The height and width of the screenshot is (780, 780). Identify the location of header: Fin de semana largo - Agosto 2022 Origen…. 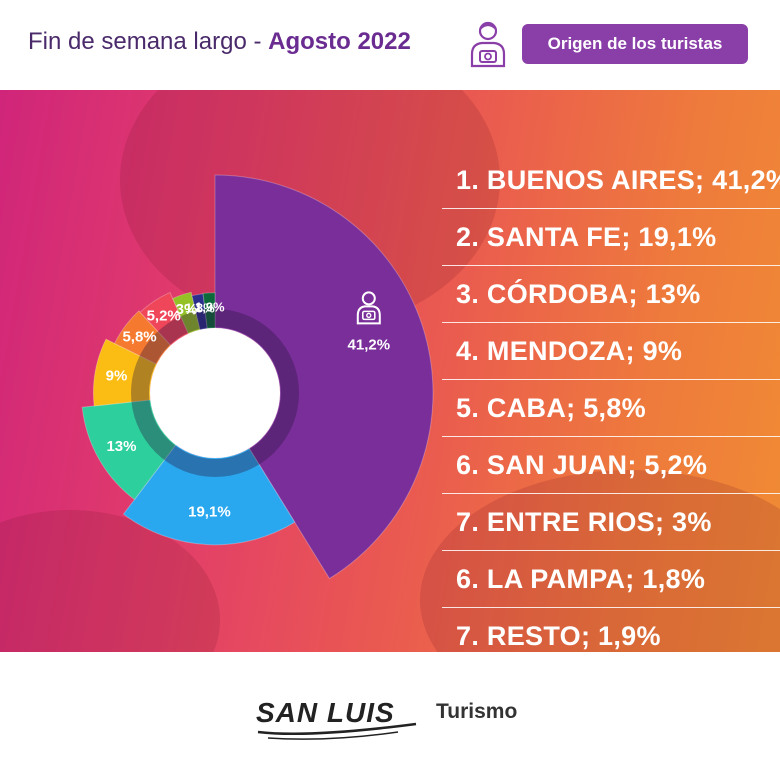
(390, 45).